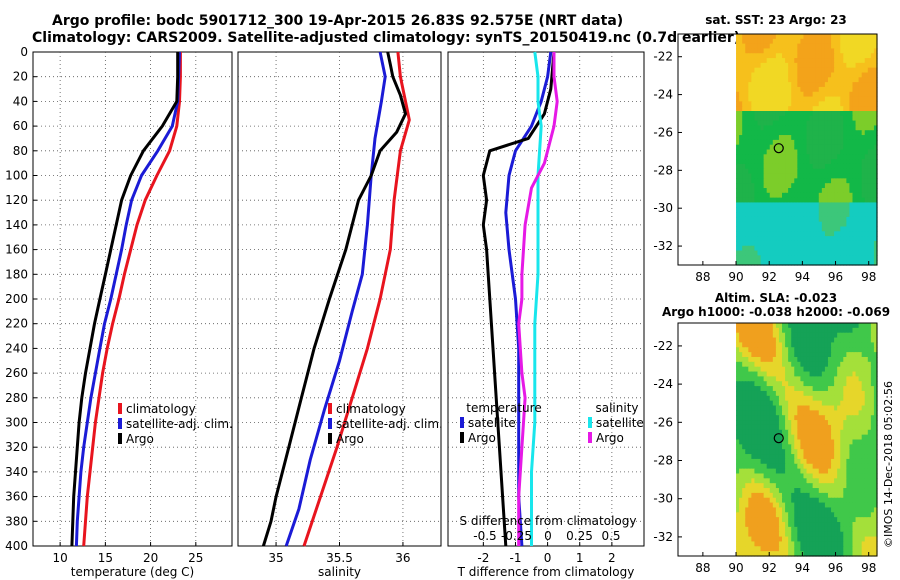 Image resolution: width=900 pixels, height=580 pixels. Describe the element at coordinates (580, 558) in the screenshot. I see `differences-xtick-label: 1` at that location.